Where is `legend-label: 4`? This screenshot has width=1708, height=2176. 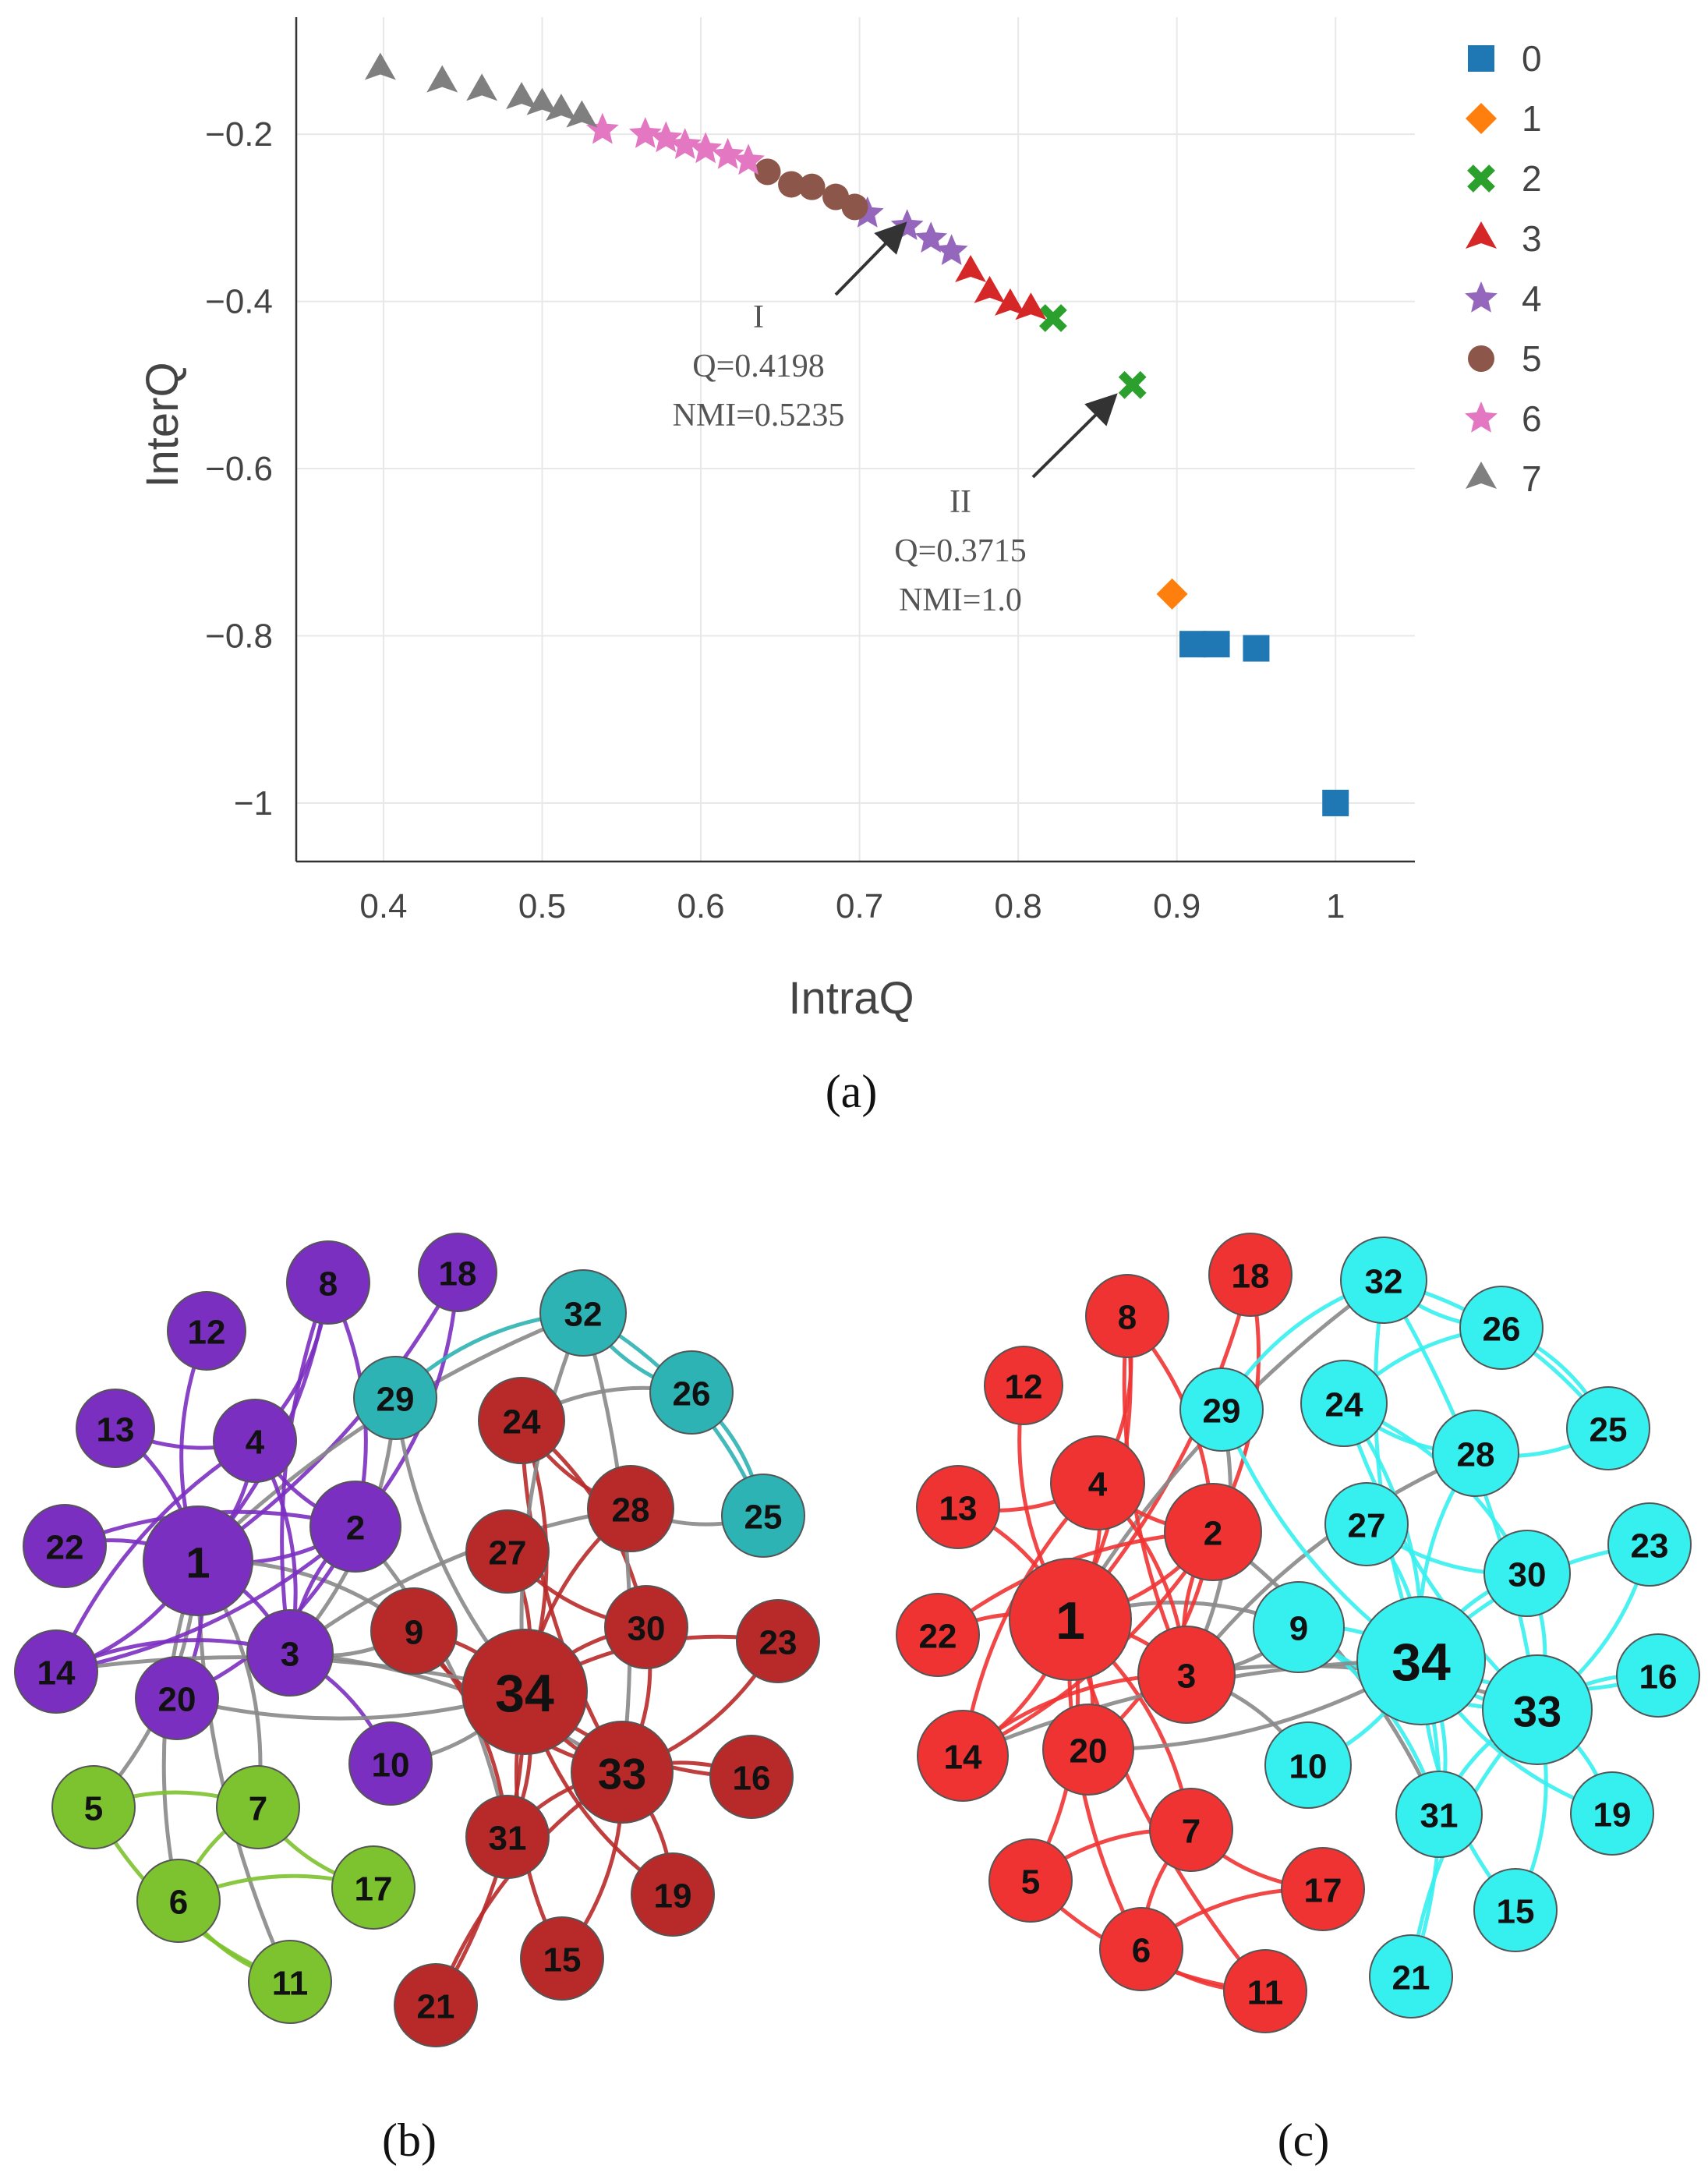
legend-label: 4 is located at coordinates (1532, 298).